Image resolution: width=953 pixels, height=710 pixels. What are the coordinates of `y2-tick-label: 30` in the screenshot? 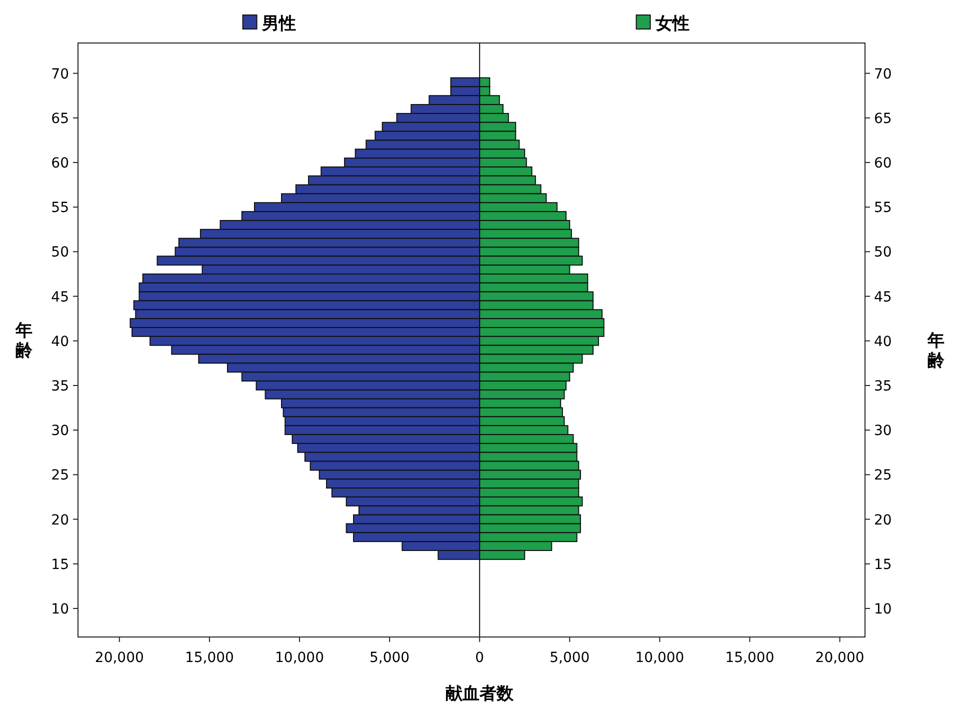 It's located at (883, 431).